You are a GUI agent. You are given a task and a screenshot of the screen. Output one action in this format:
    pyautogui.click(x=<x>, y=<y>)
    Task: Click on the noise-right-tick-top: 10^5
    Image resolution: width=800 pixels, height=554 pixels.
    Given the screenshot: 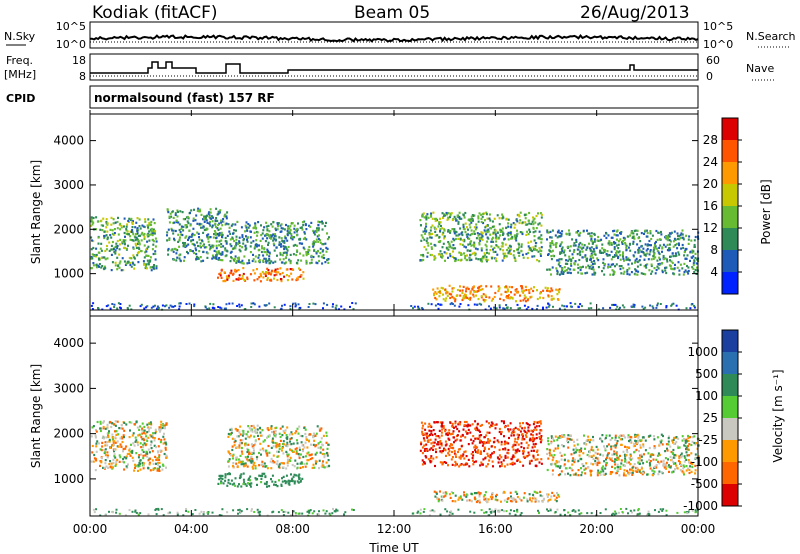 What is the action you would take?
    pyautogui.click(x=718, y=26)
    